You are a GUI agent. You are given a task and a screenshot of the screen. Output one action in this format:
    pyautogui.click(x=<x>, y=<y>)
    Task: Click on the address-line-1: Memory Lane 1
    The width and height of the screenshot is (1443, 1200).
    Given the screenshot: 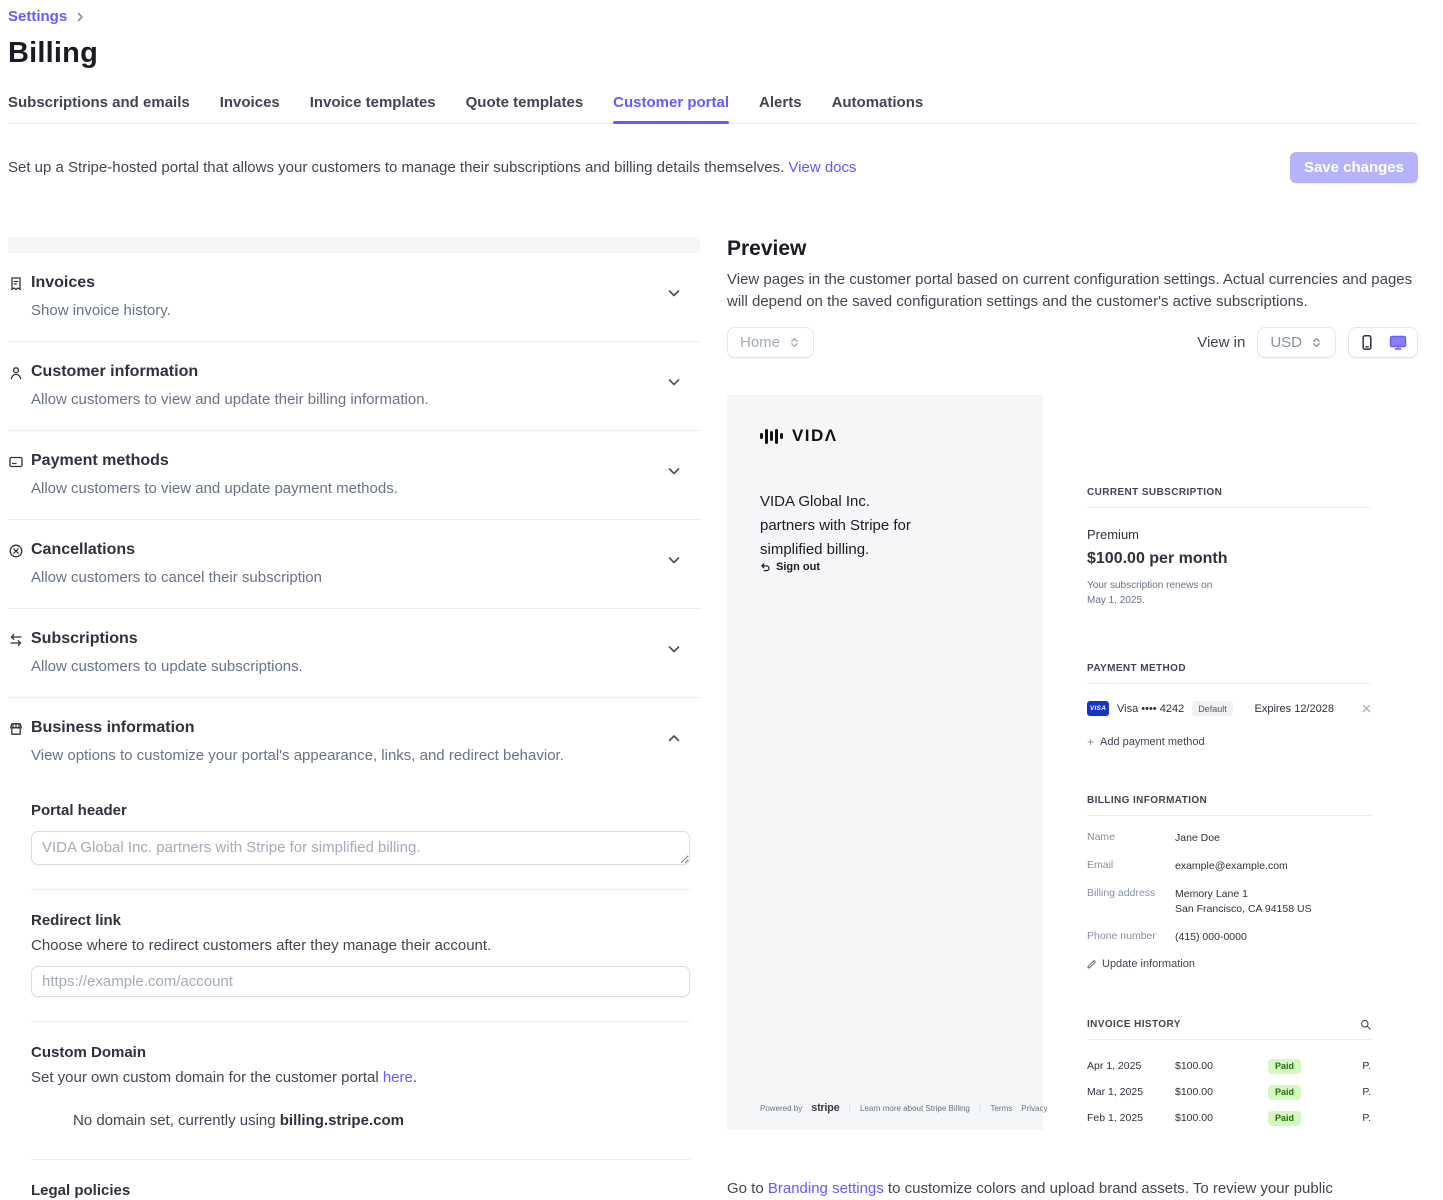 What is the action you would take?
    pyautogui.click(x=1211, y=894)
    